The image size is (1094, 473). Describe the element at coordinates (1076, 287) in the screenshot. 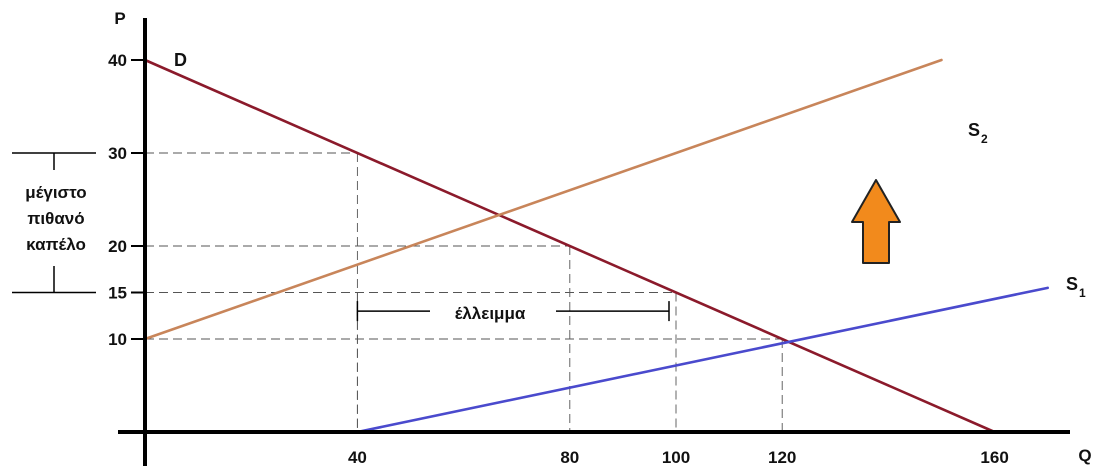

I see `supply-1-label: S1` at that location.